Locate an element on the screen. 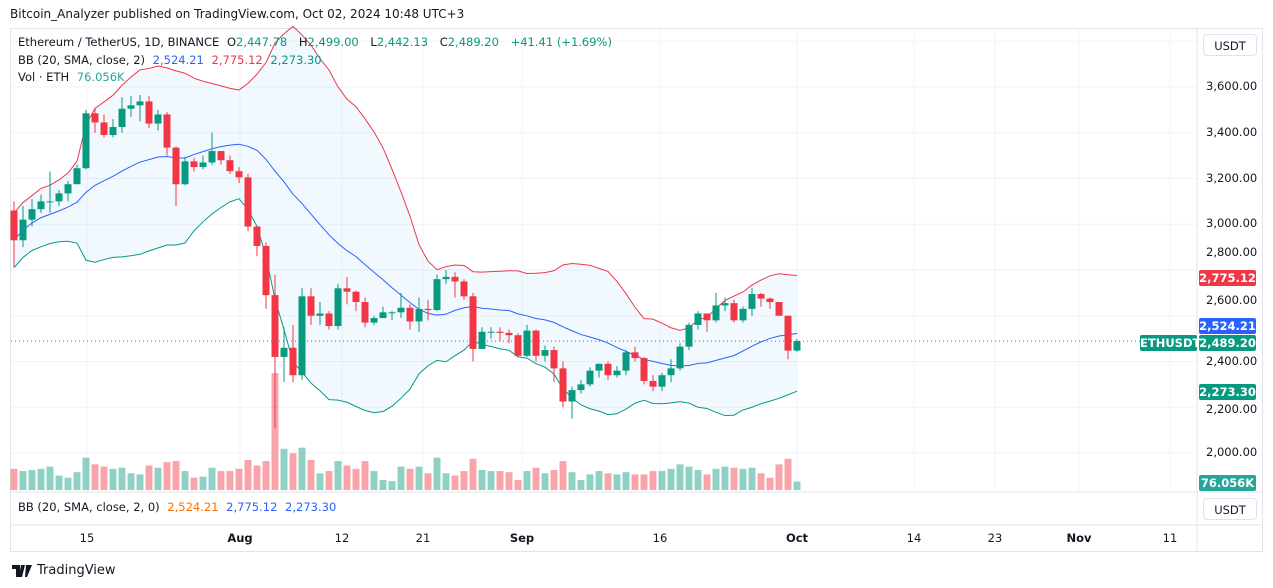 Image resolution: width=1273 pixels, height=588 pixels. bb-lower-value: 2,273.30 is located at coordinates (296, 60).